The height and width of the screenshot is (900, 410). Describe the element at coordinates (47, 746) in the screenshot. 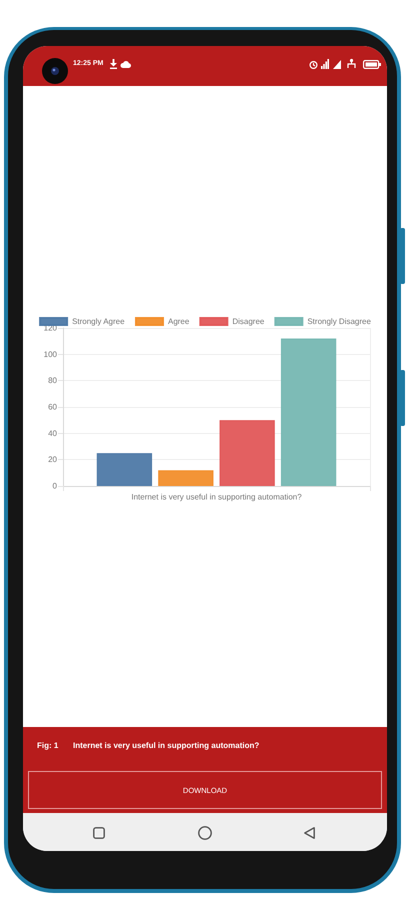

I see `text: Fig: 1` at that location.